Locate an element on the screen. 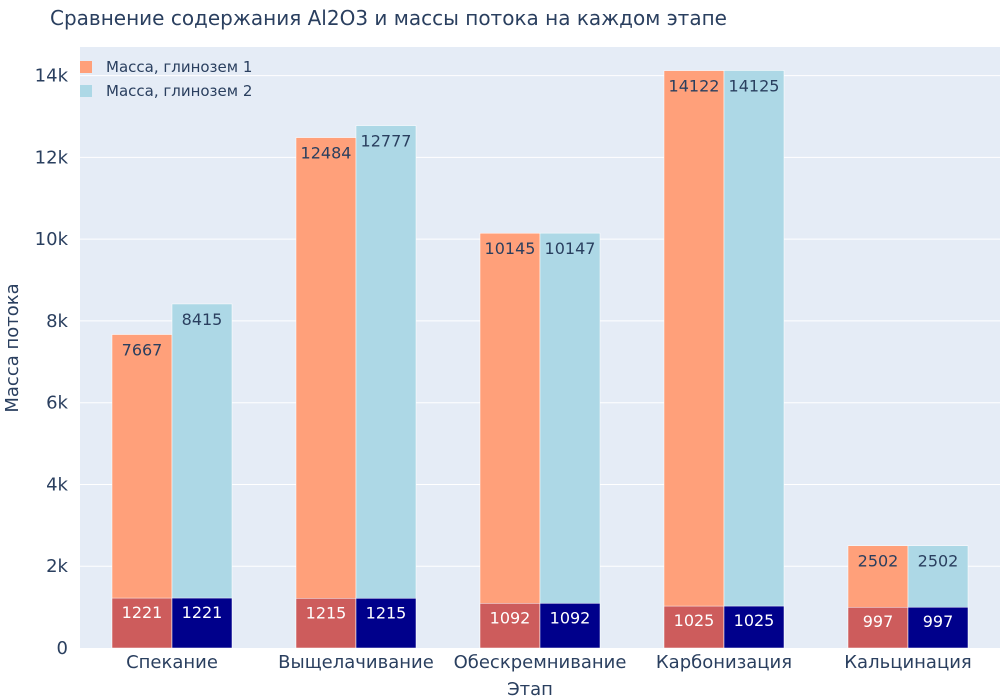 The height and width of the screenshot is (700, 1000). legend-label-2: Масса, глинозем 2 is located at coordinates (179, 91).